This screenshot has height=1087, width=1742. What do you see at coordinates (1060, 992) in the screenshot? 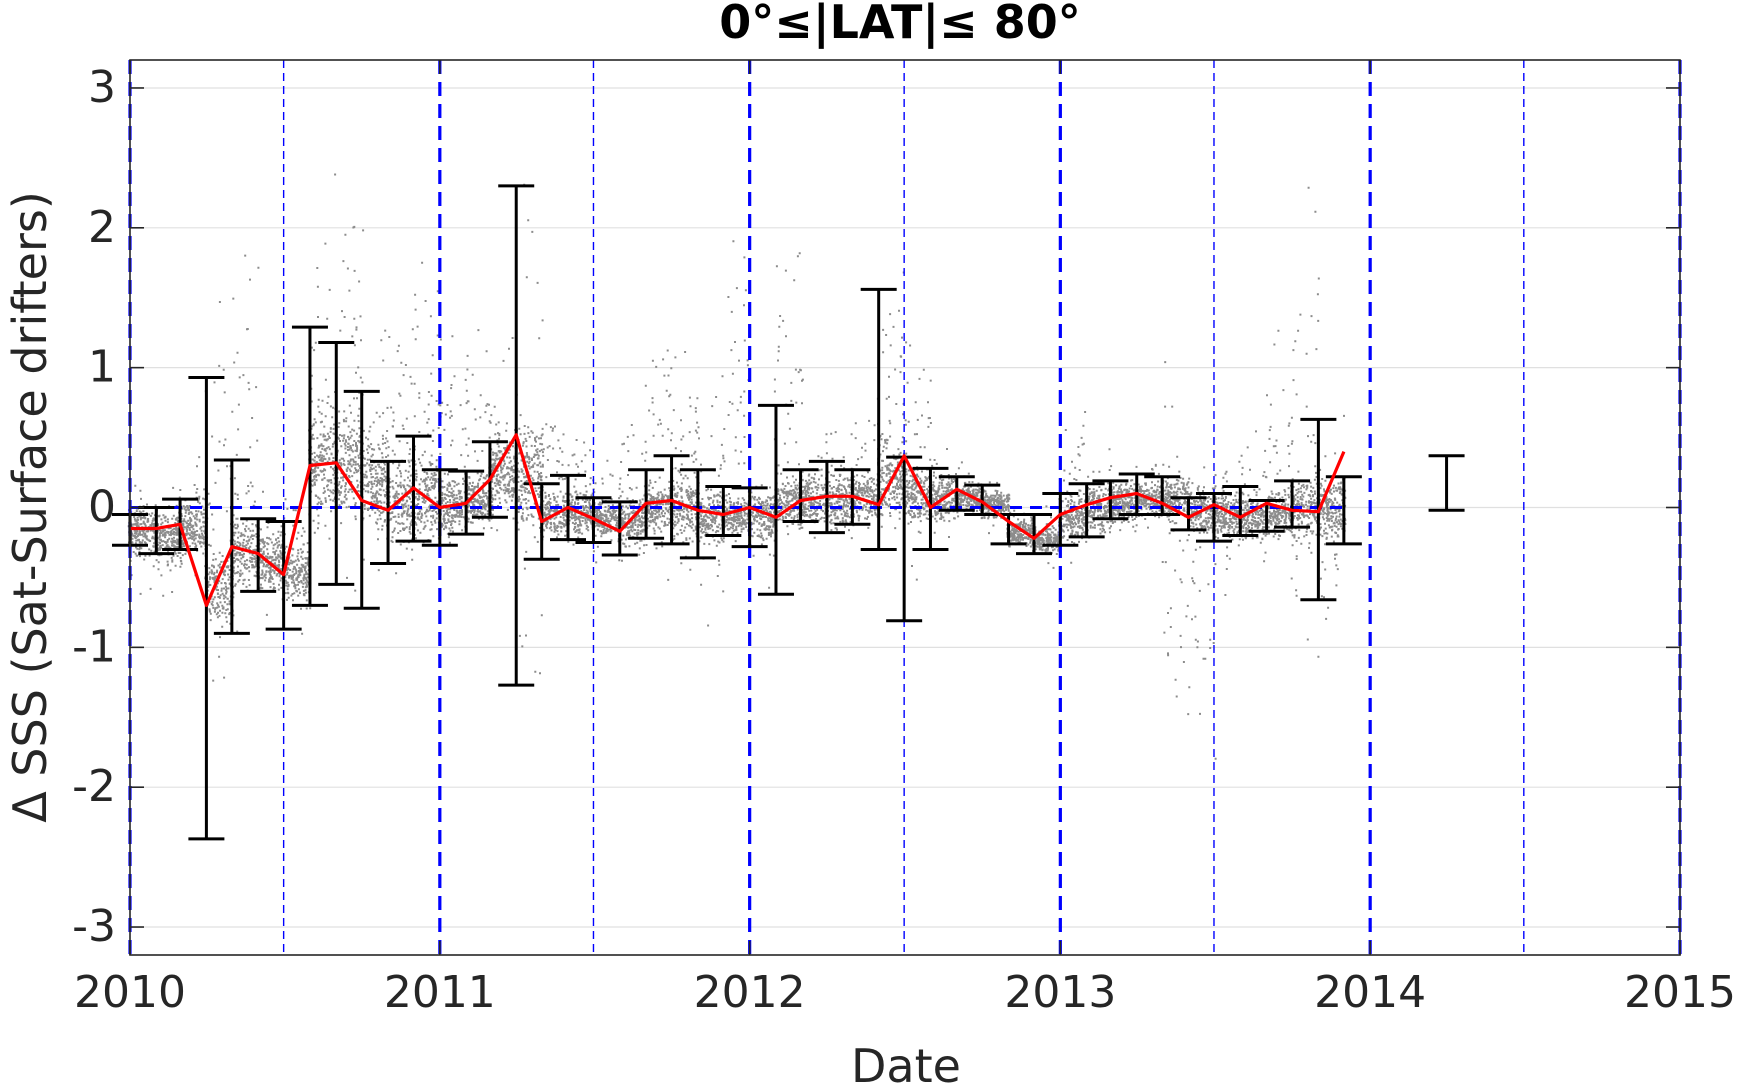
I see `x-tick-label: 2013` at bounding box center [1060, 992].